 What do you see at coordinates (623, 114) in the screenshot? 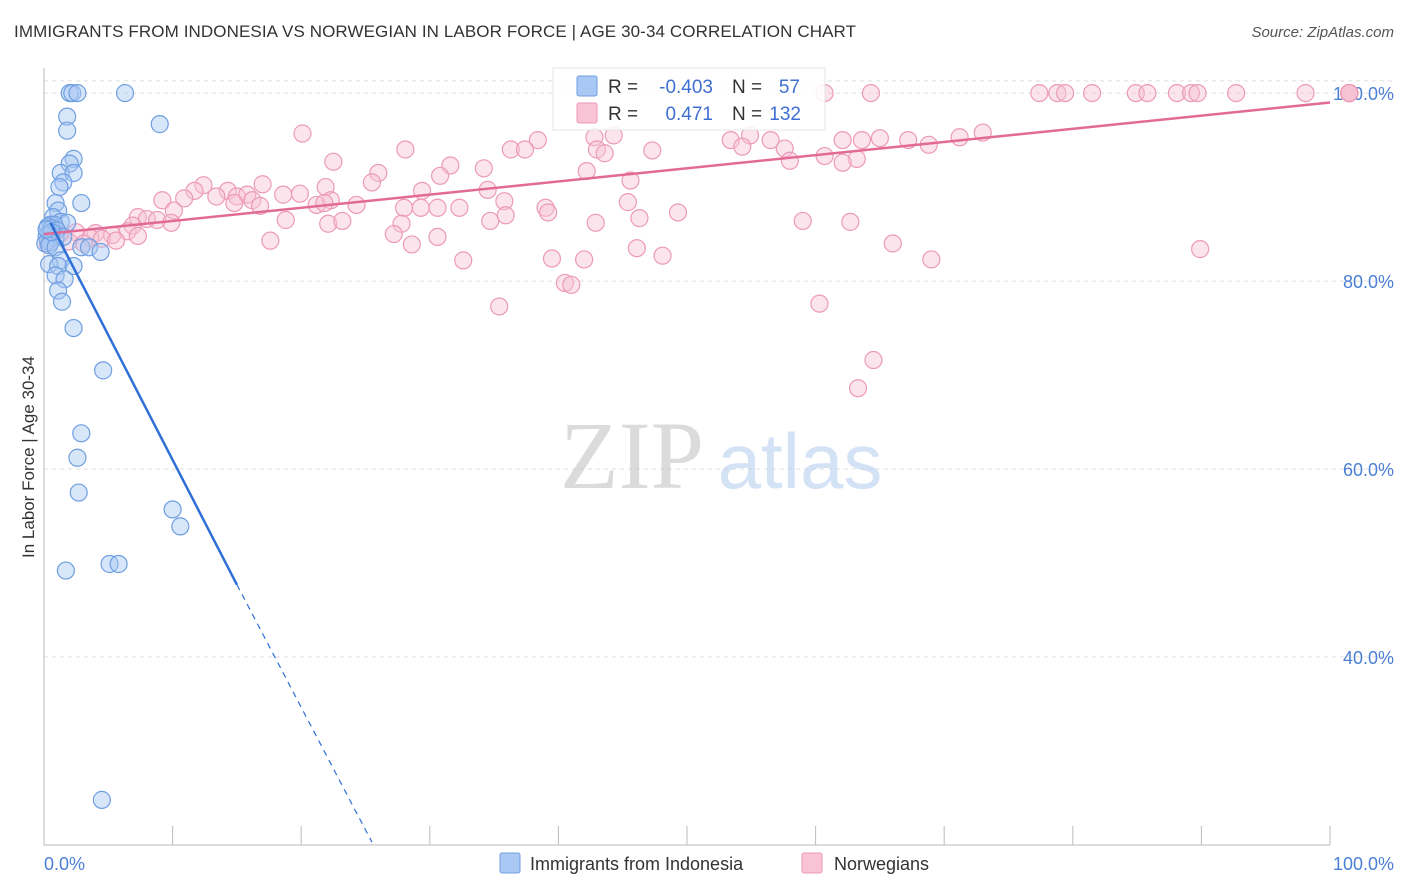
I see `stats-legend-pink-r-label: R =` at bounding box center [623, 114].